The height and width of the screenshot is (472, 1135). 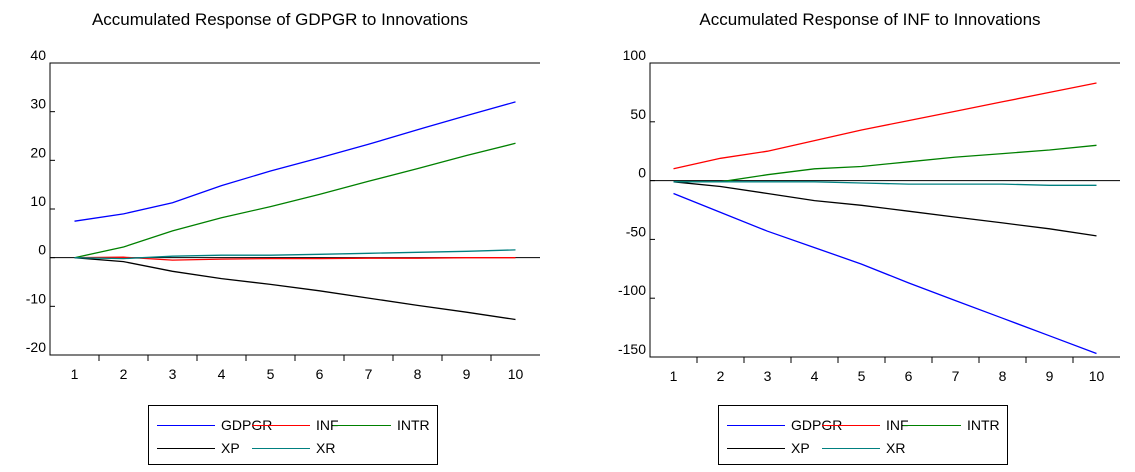 What do you see at coordinates (885, 184) in the screenshot?
I see `series-line-xr` at bounding box center [885, 184].